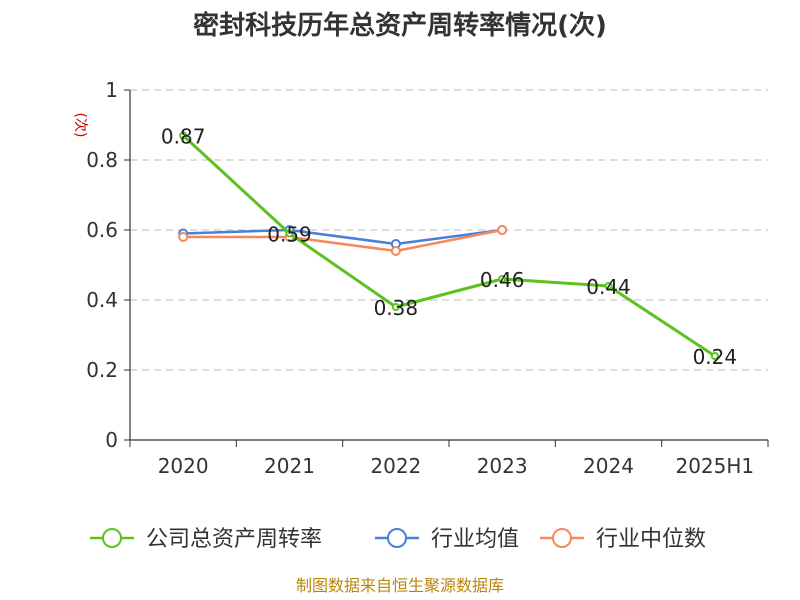 The height and width of the screenshot is (600, 800). What do you see at coordinates (400, 585) in the screenshot?
I see `source-note: 制图数据来自恒生聚源数据库` at bounding box center [400, 585].